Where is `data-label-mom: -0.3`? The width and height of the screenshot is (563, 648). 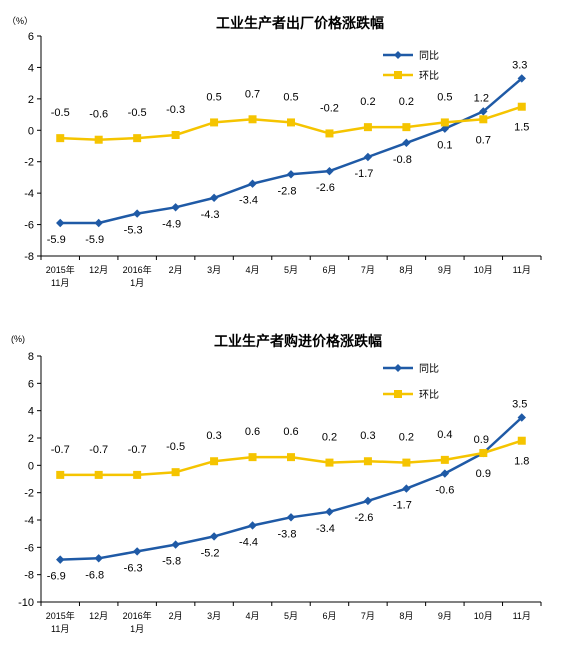 data-label-mom: -0.3 is located at coordinates (175, 110).